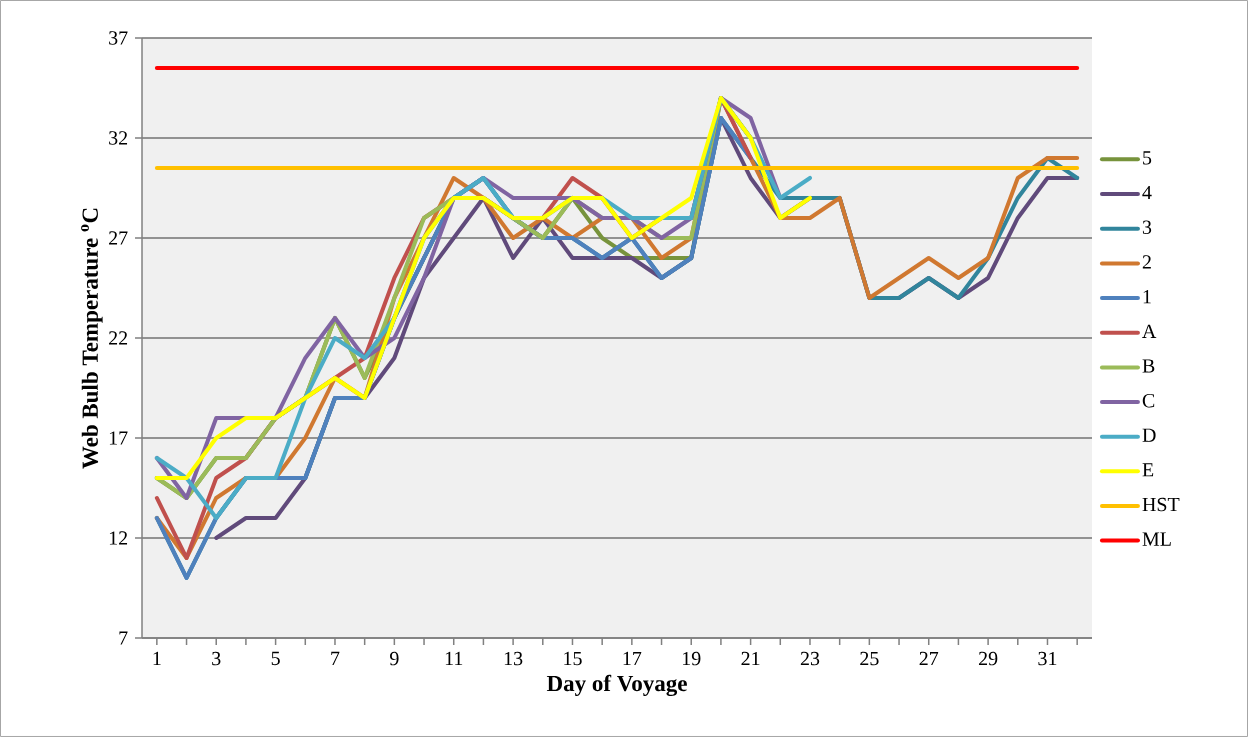 Image resolution: width=1248 pixels, height=737 pixels. Describe the element at coordinates (118, 38) in the screenshot. I see `y-tick-label: 37` at that location.